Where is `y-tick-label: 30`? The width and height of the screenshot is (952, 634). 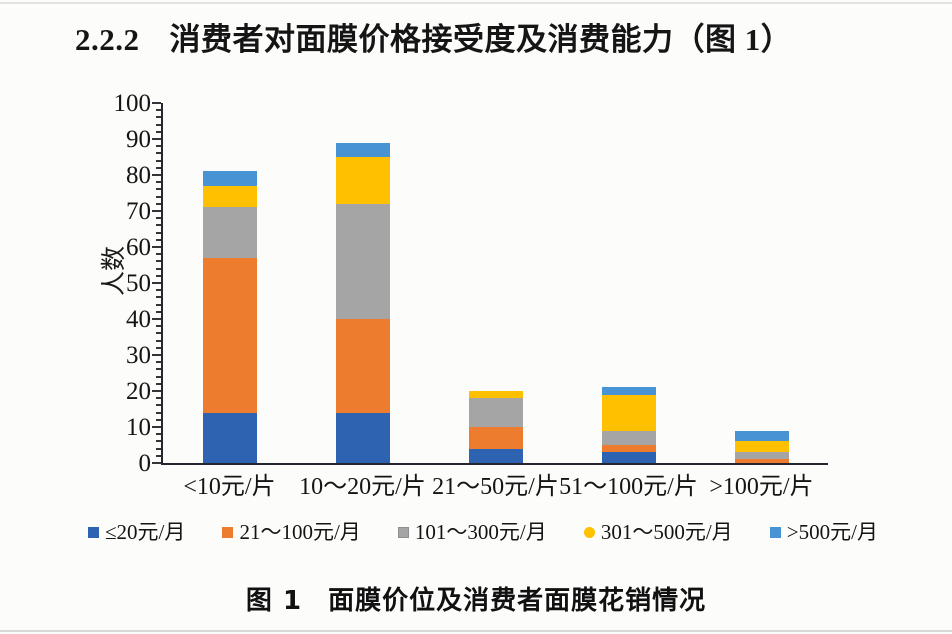 y-tick-label: 30 is located at coordinates (138, 355).